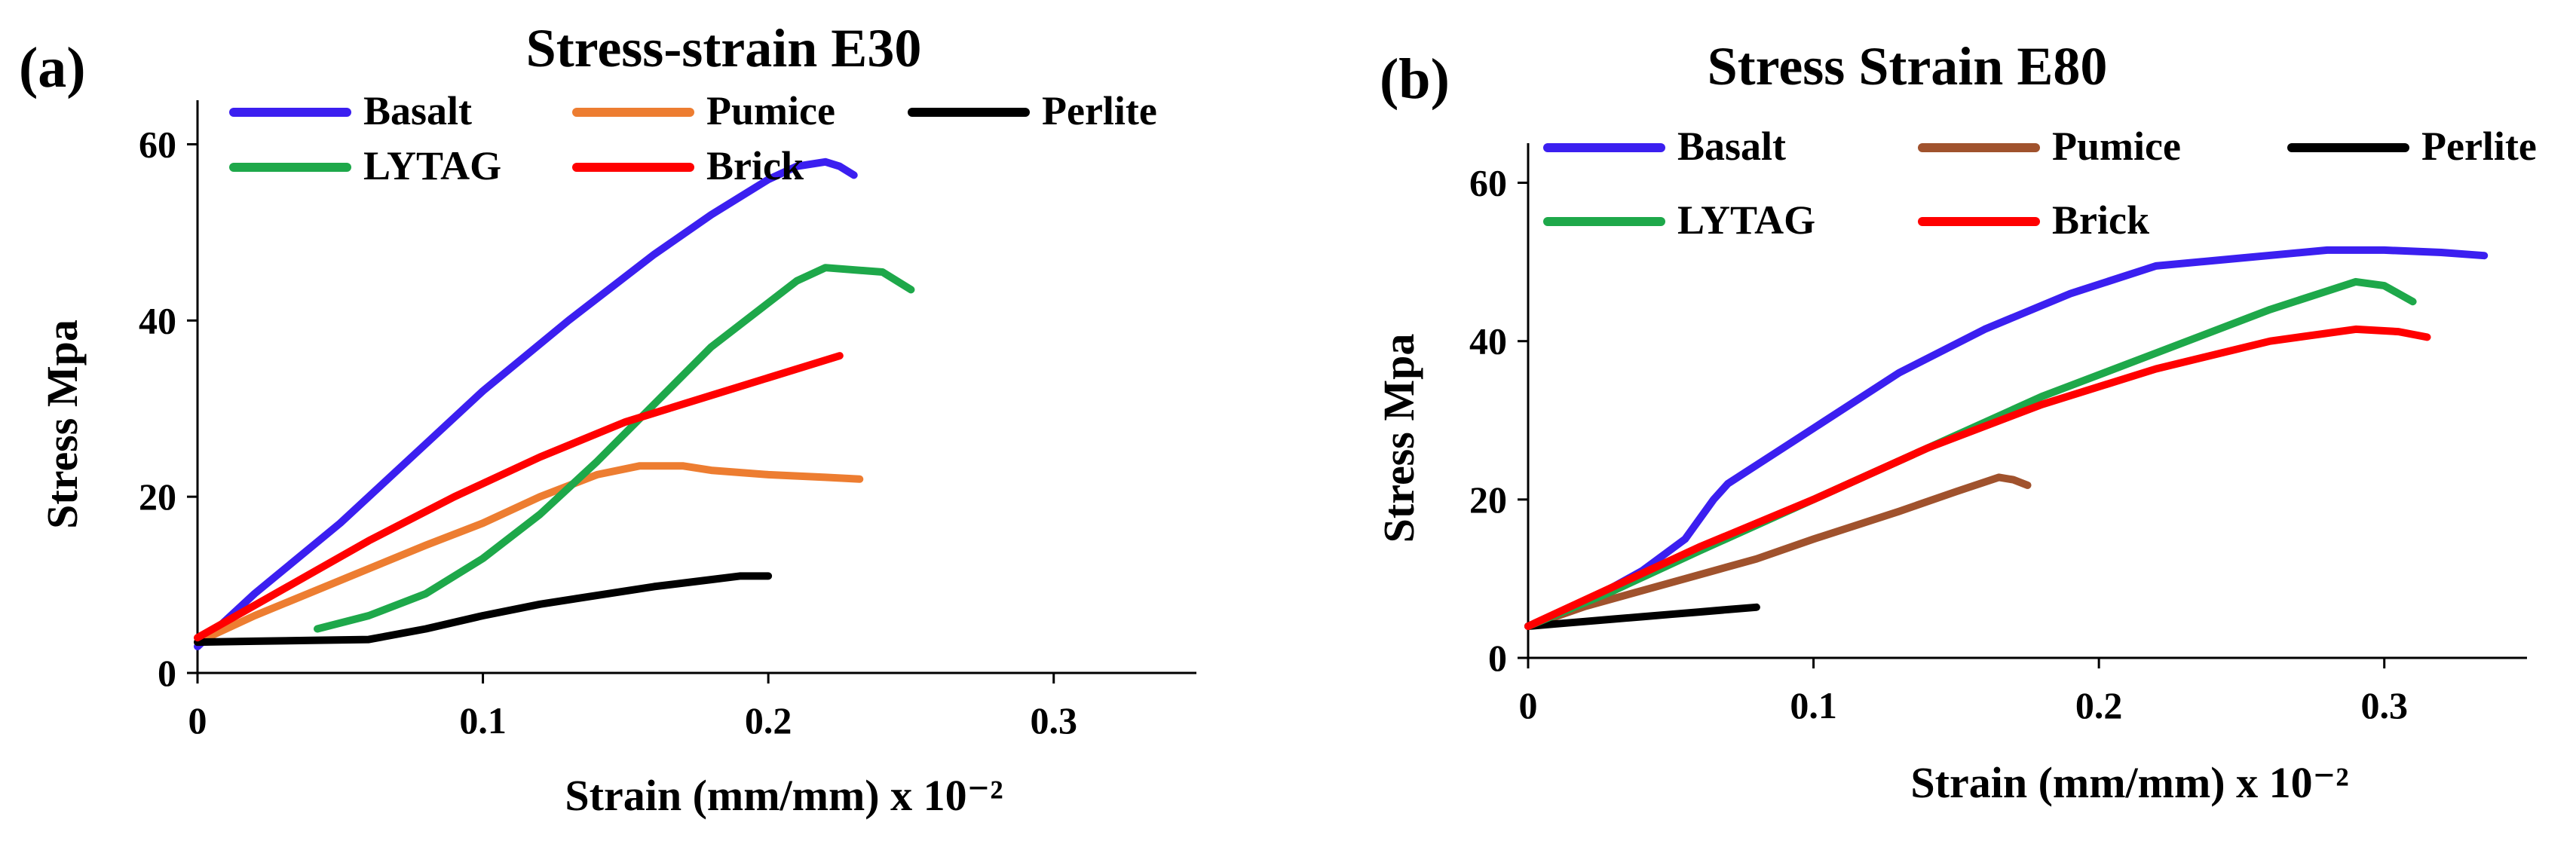 The height and width of the screenshot is (841, 2576). I want to click on series-line-lytag, so click(614, 448).